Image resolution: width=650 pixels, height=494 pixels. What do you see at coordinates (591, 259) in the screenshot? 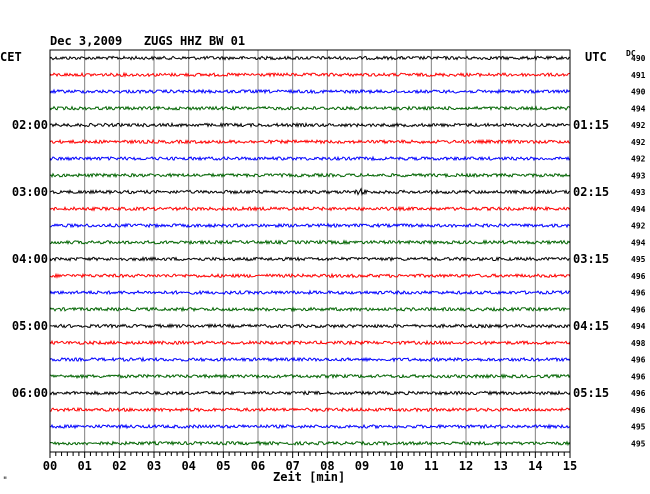
I see `right-hour-label: 03:15` at bounding box center [591, 259].